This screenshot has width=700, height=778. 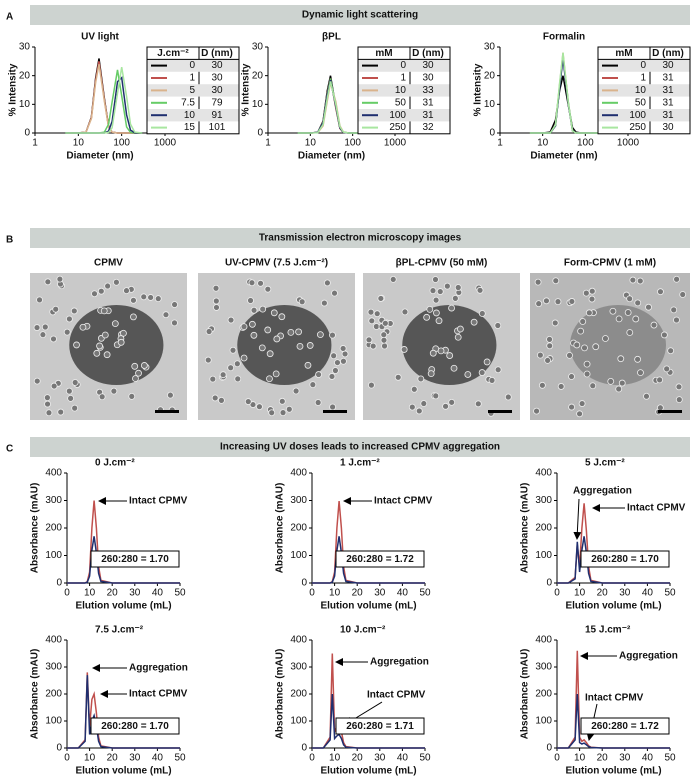 I want to click on y-axis-label: Absorbance (mAU), so click(x=525, y=694).